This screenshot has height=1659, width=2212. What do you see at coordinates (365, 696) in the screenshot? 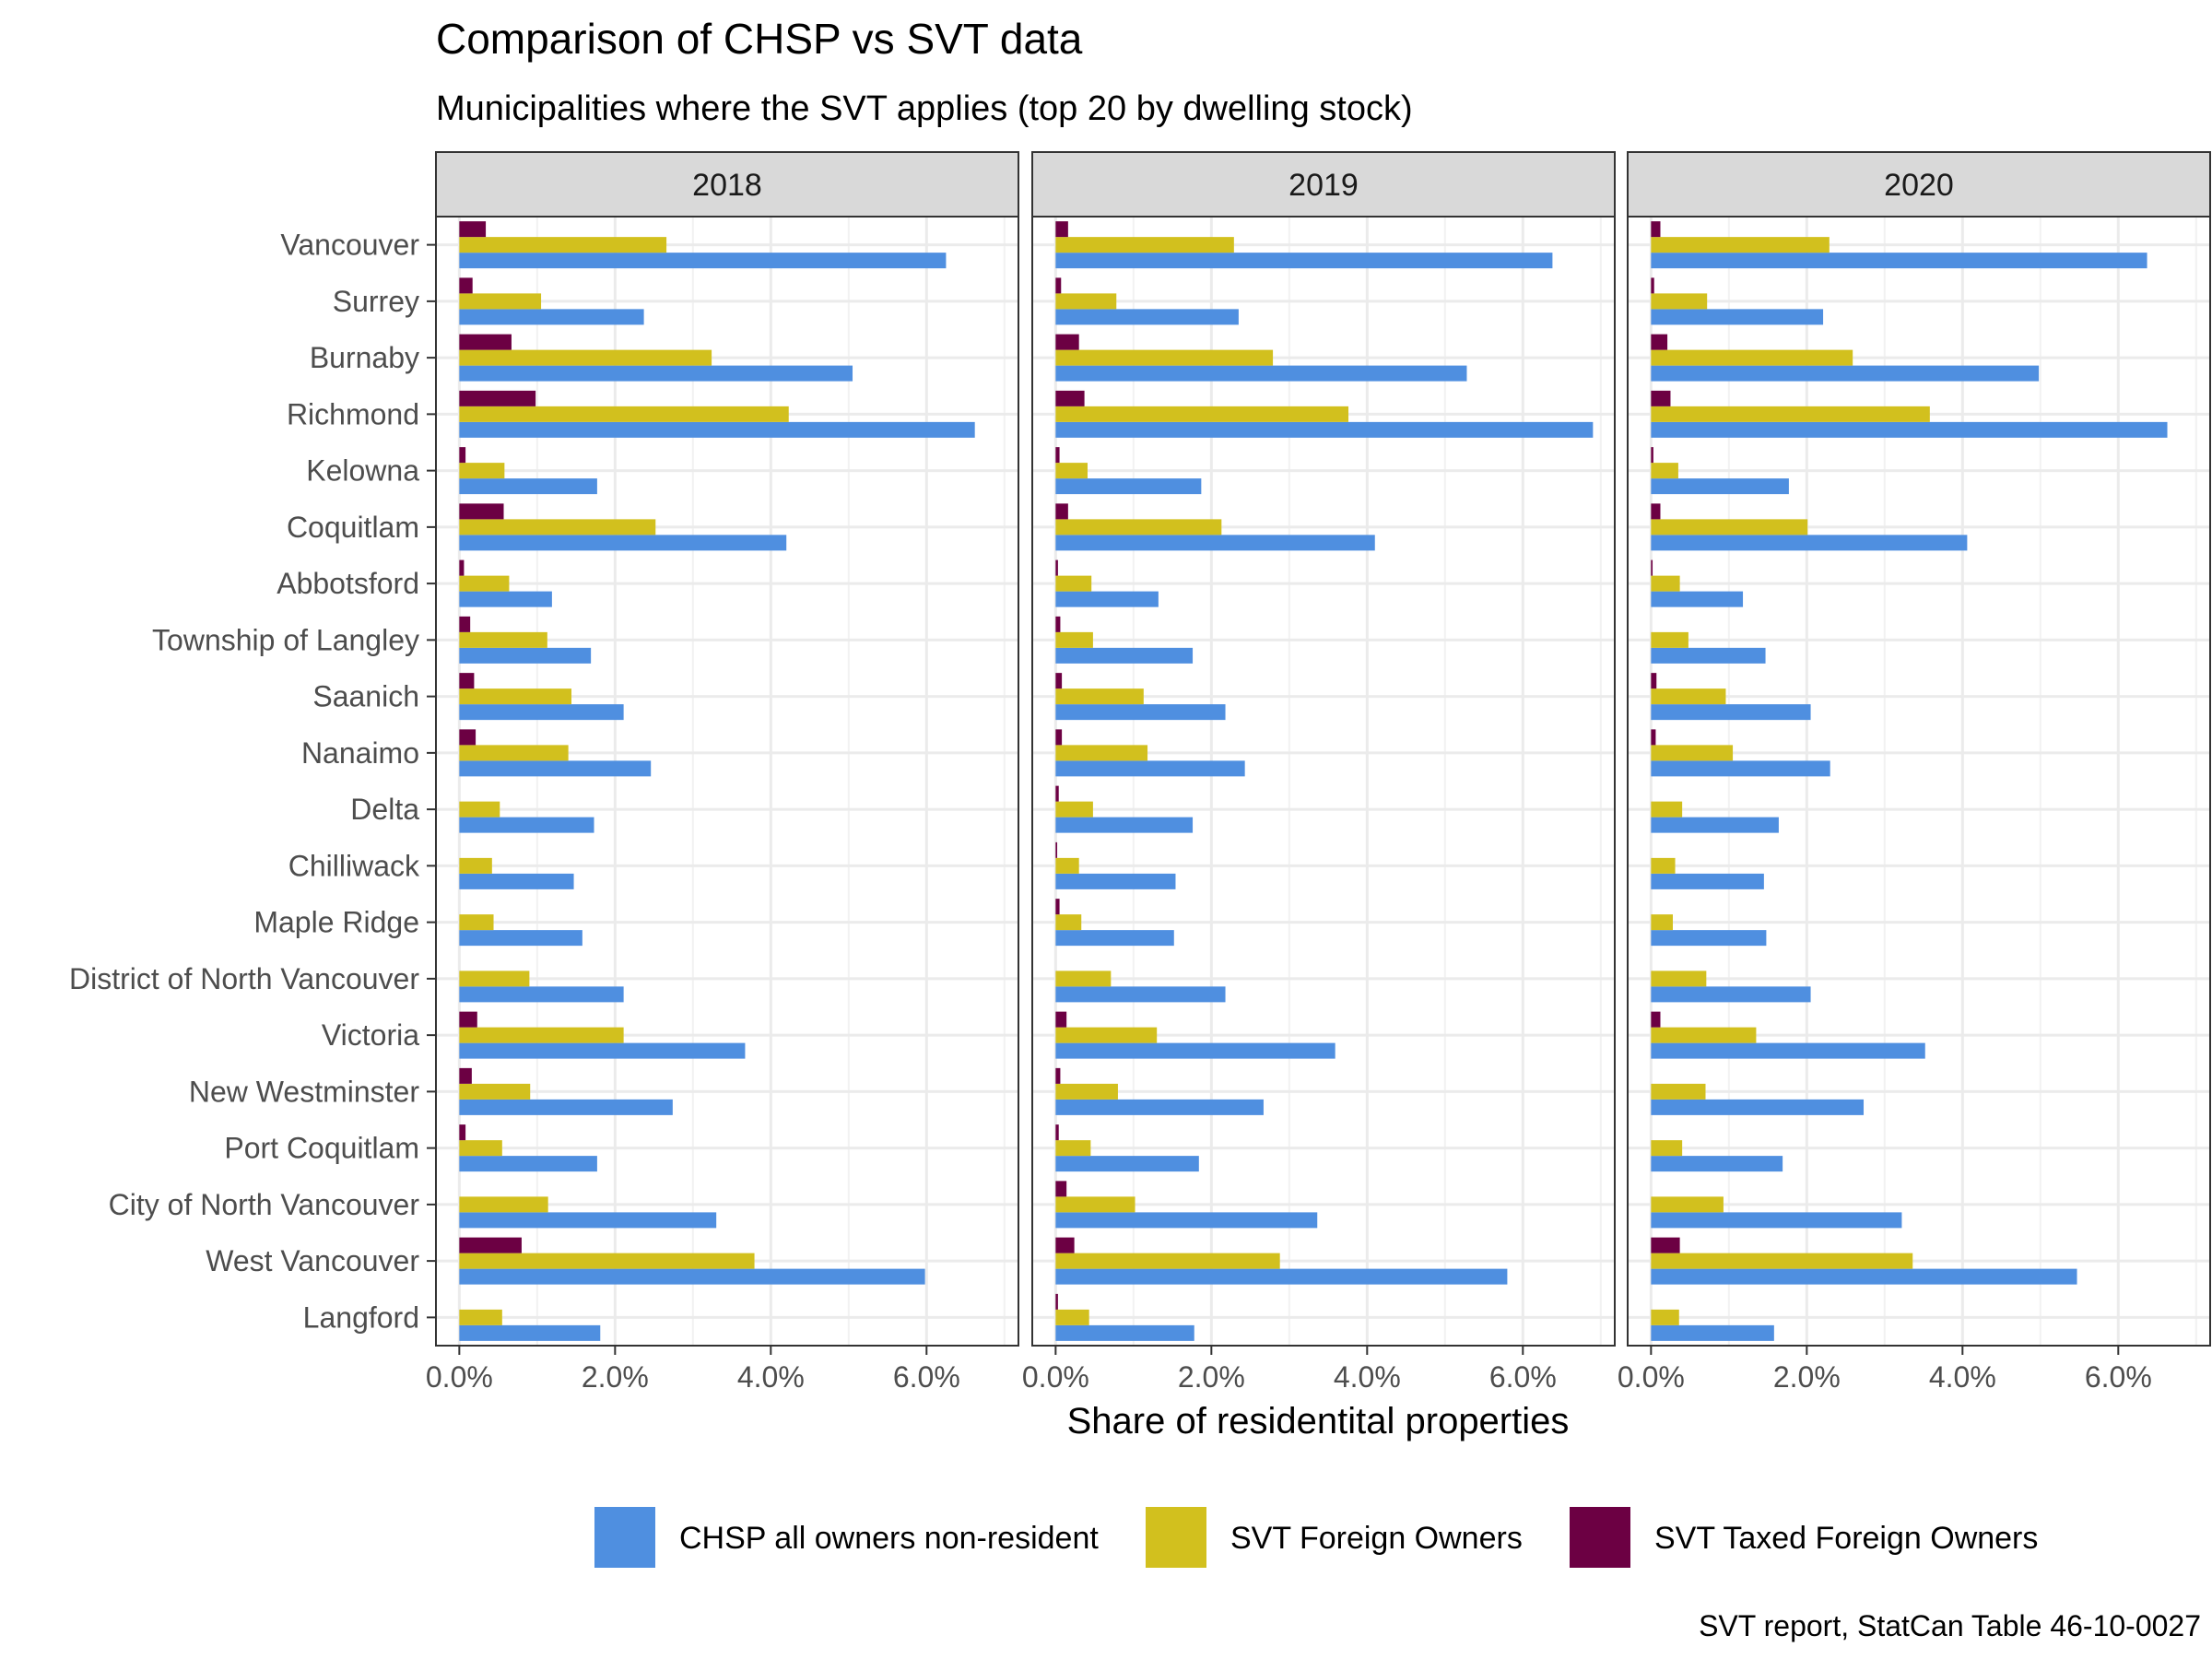
I see `y-tick-label: Saanich` at bounding box center [365, 696].